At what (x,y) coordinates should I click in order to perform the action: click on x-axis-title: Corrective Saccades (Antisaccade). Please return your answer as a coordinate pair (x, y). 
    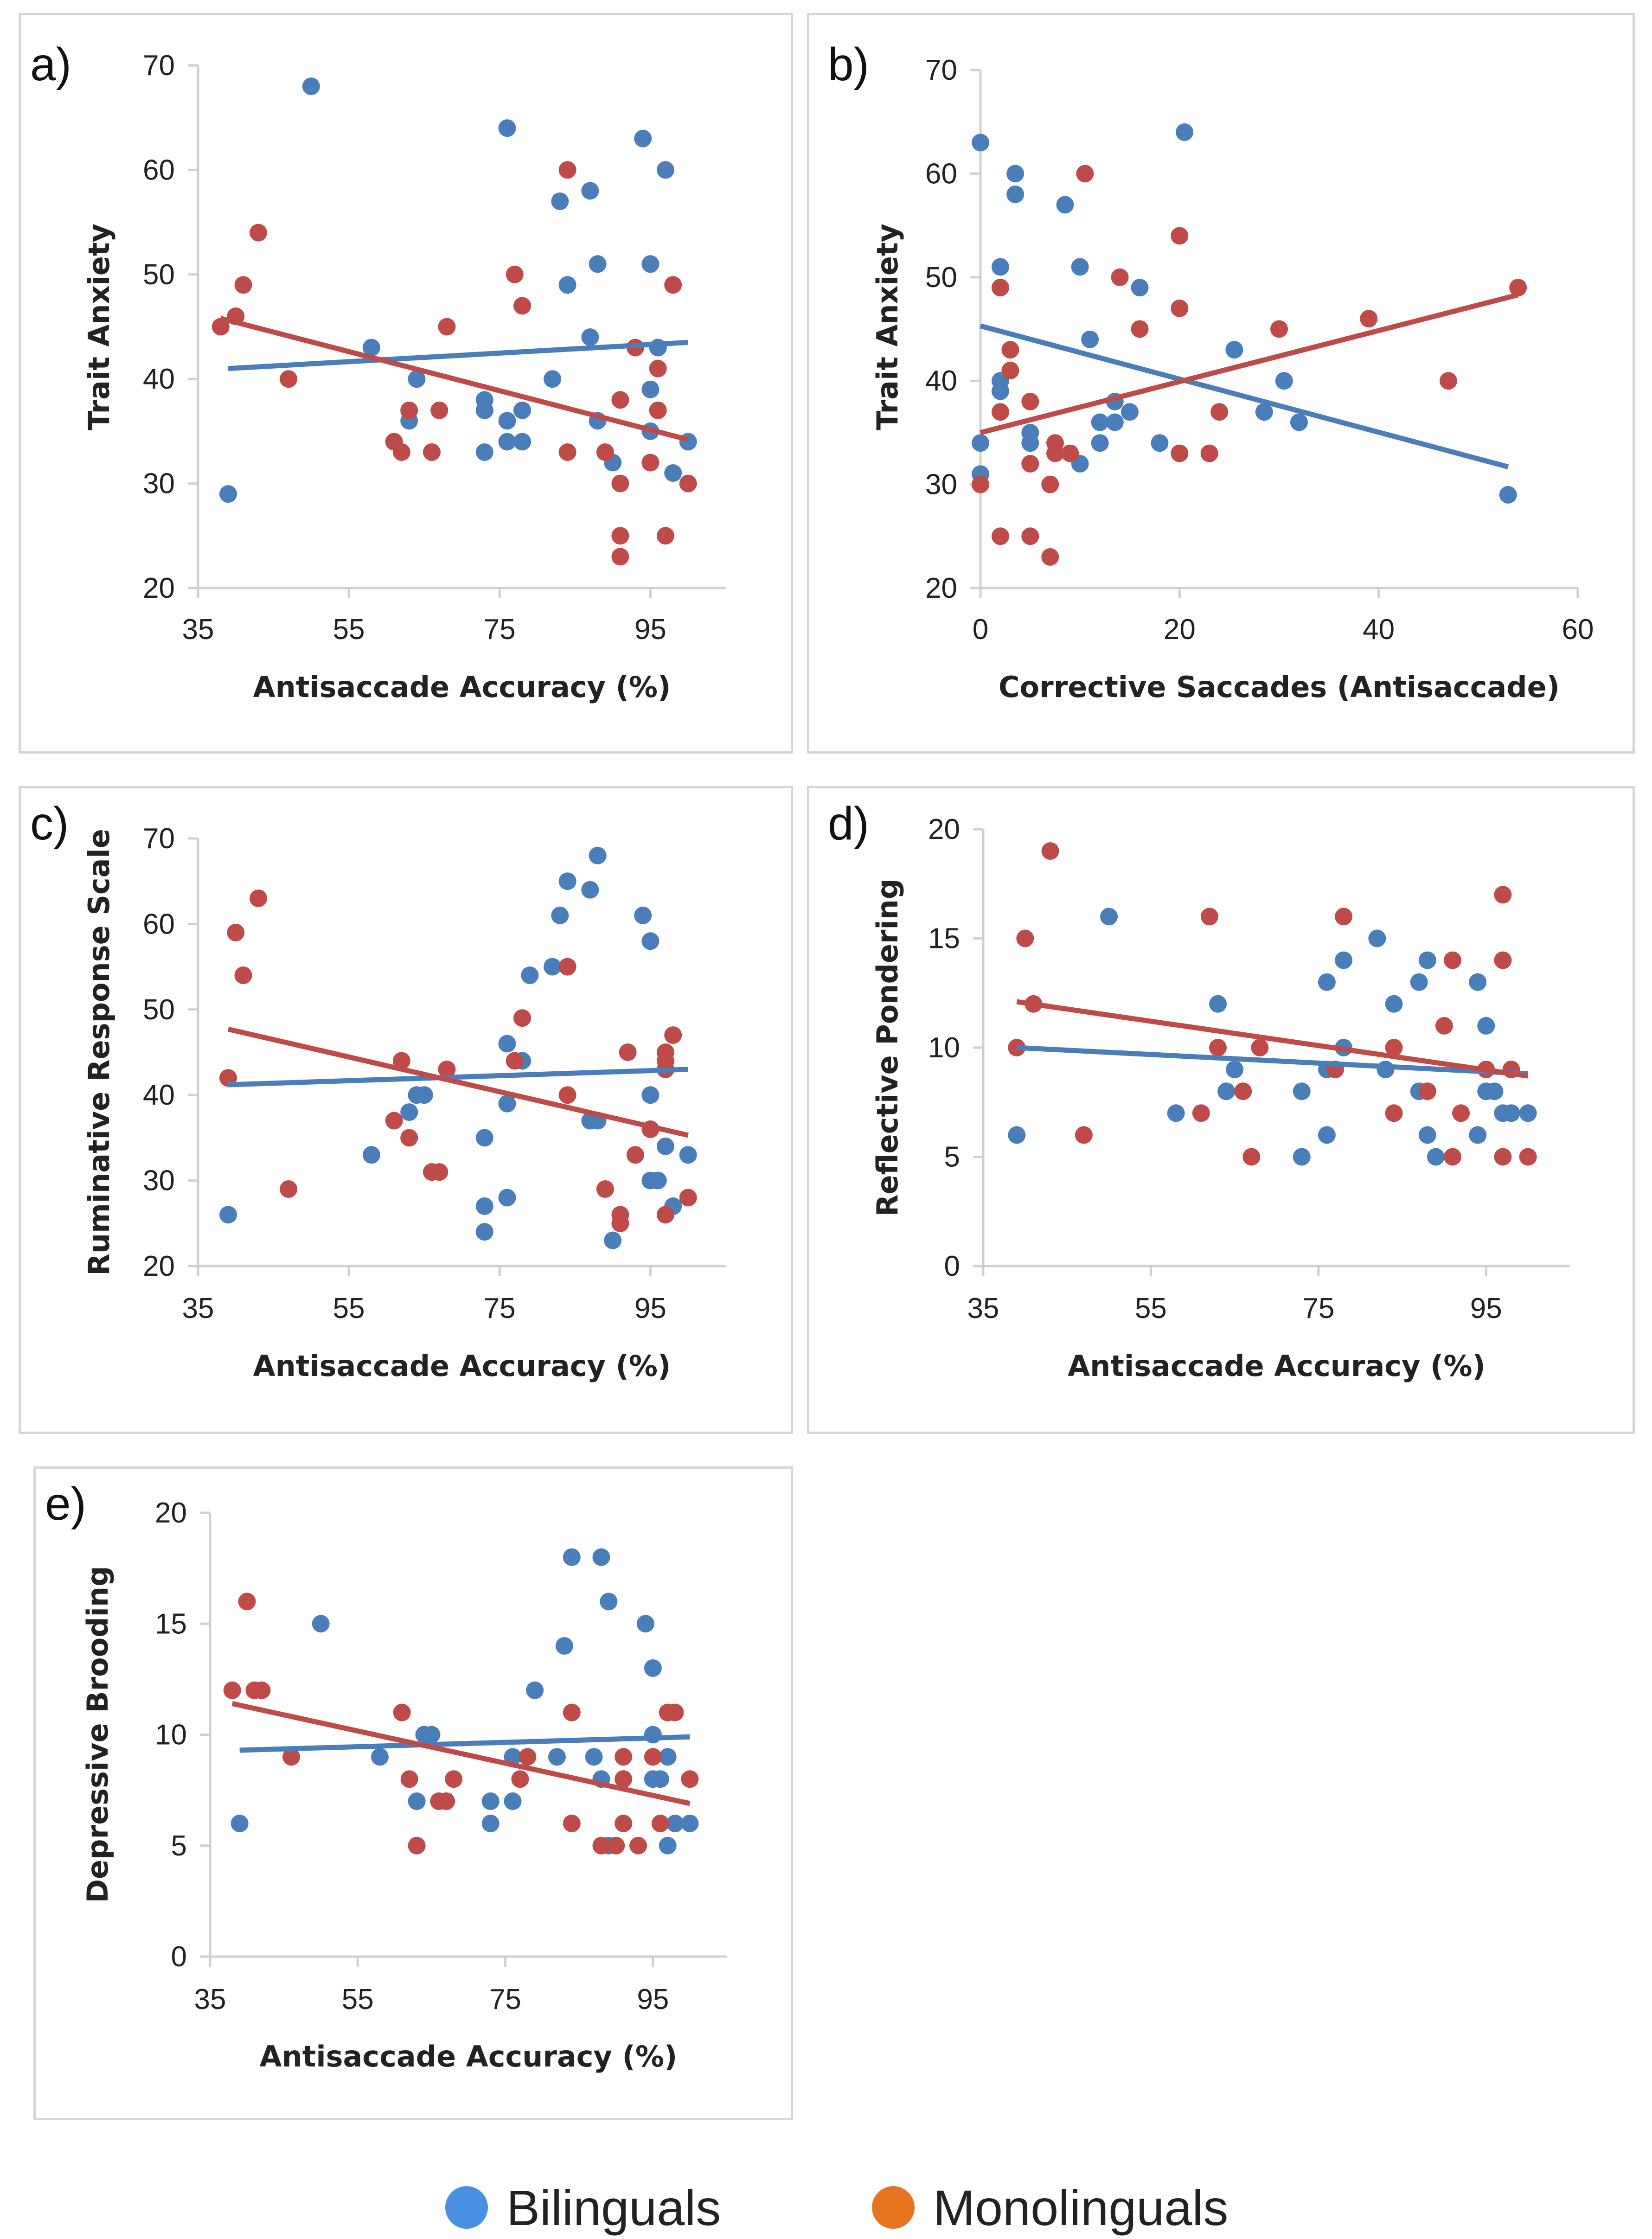
    Looking at the image, I should click on (1279, 687).